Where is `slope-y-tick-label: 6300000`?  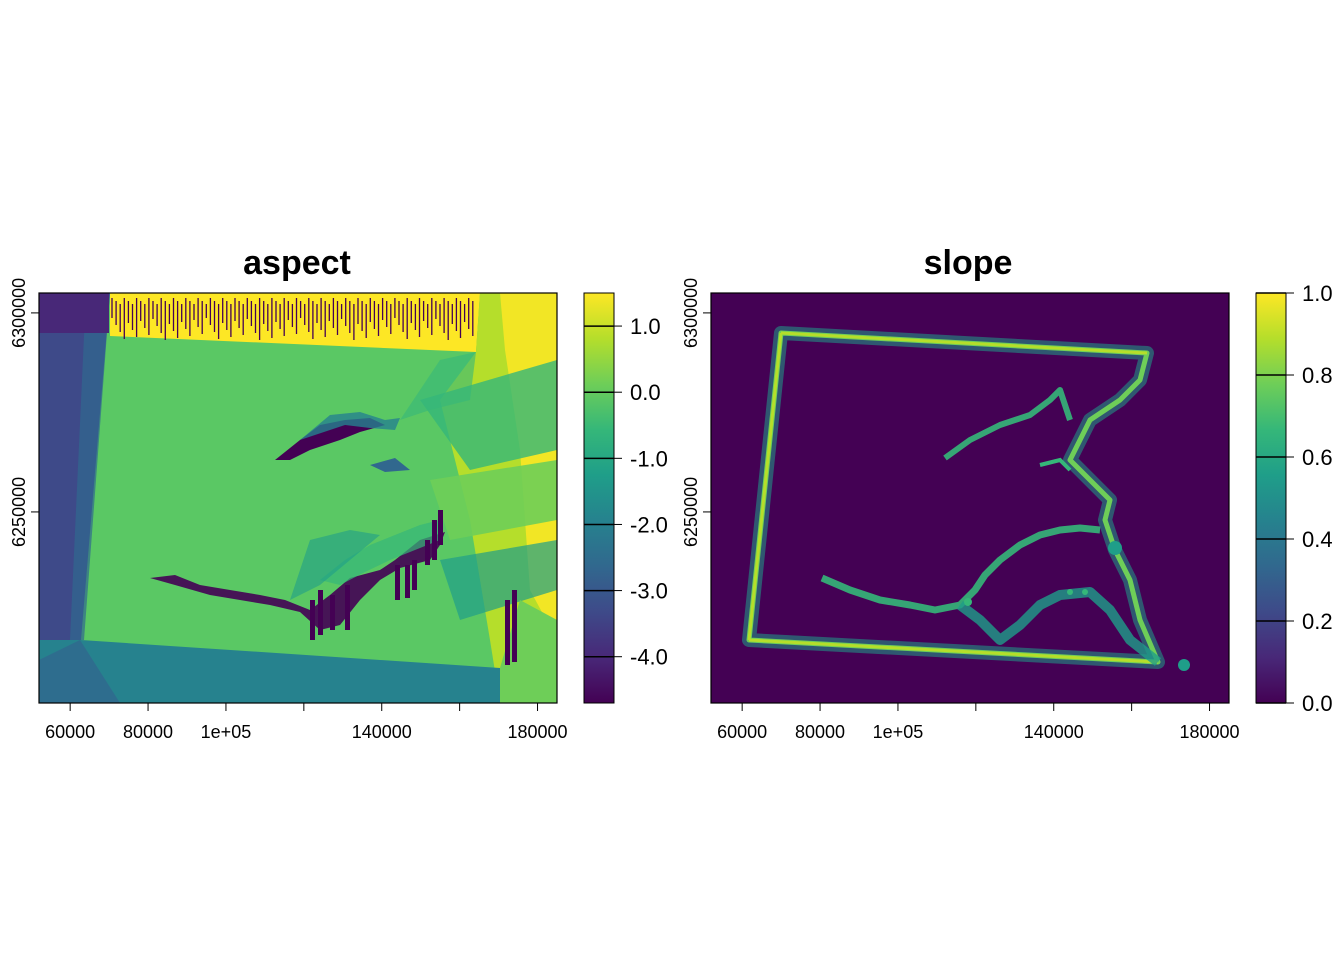
slope-y-tick-label: 6300000 is located at coordinates (691, 313).